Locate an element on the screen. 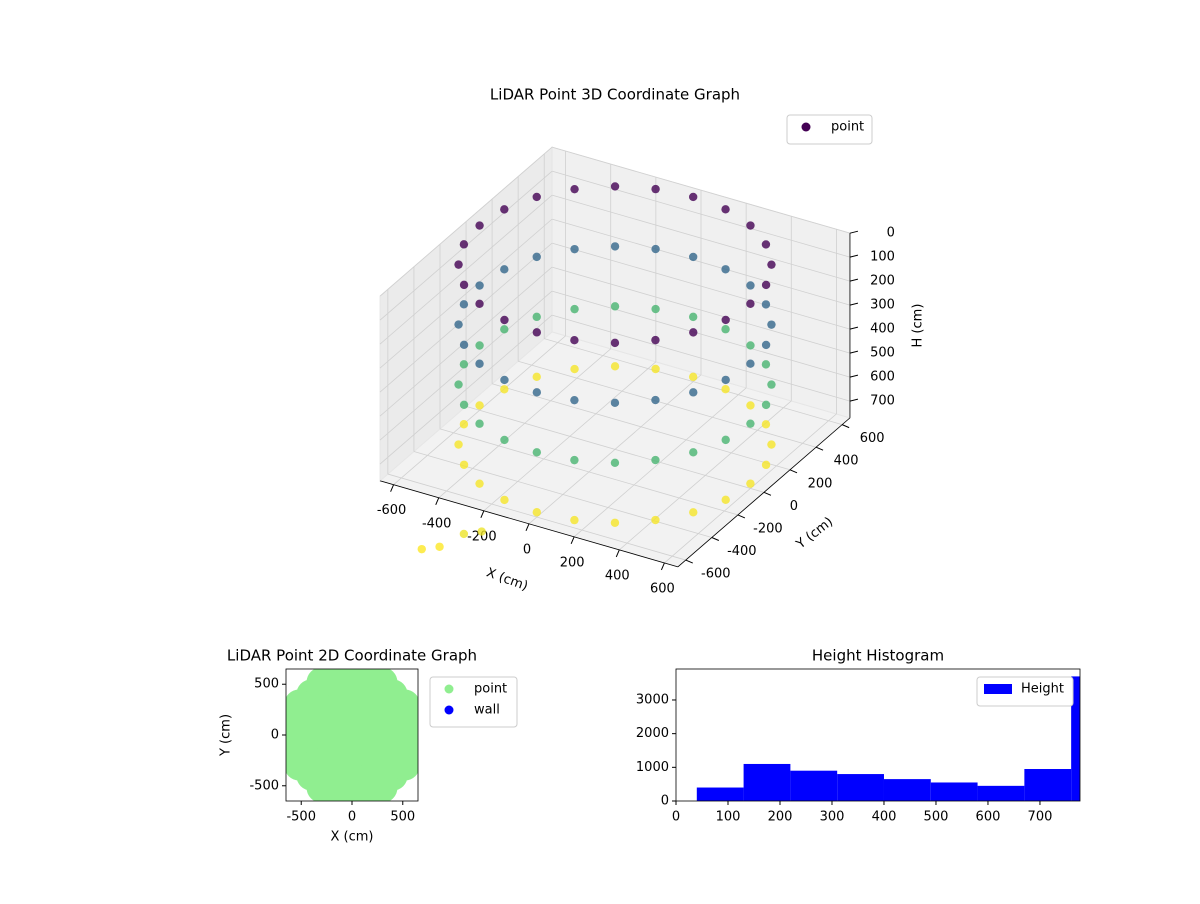 This screenshot has width=1200, height=904. y-tick-label: -200 is located at coordinates (768, 528).